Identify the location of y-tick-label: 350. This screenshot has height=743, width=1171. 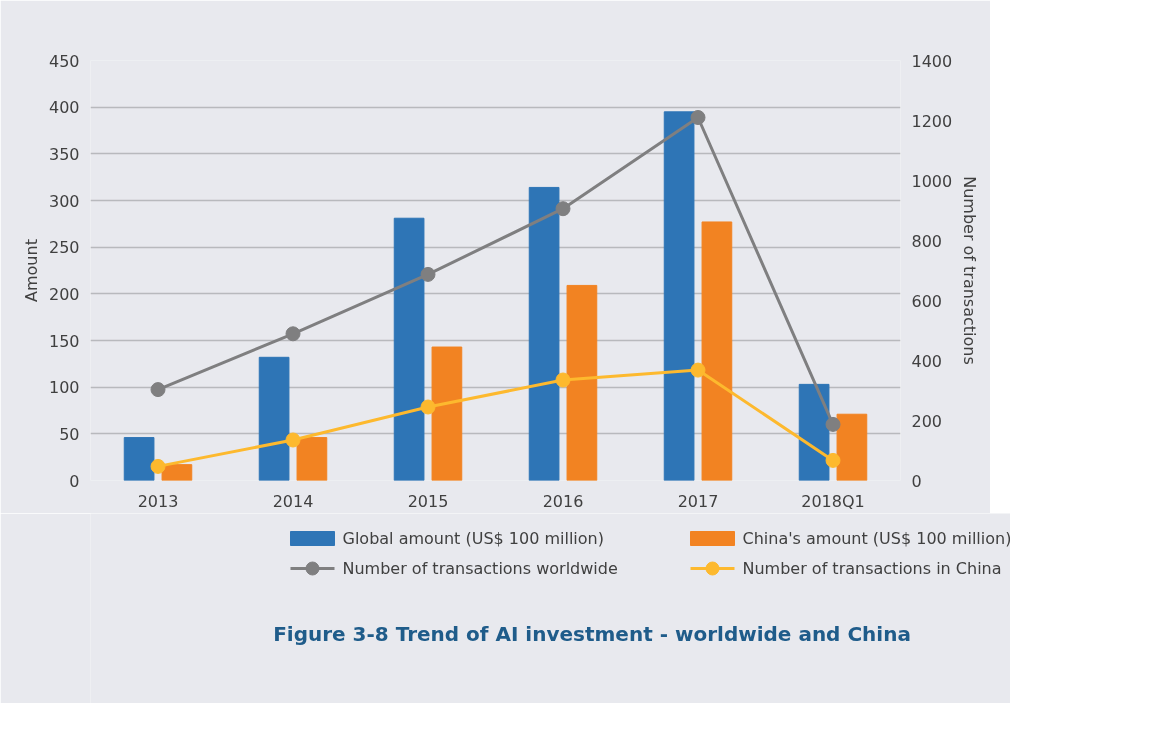
(64, 154).